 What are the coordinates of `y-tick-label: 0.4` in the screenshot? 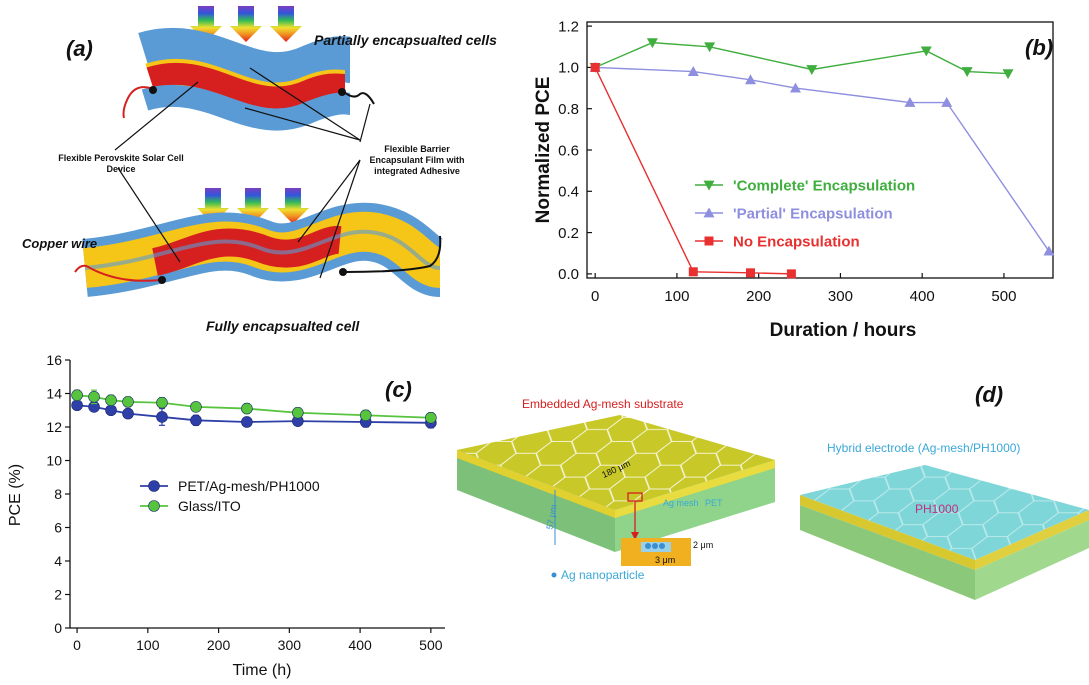 It's located at (568, 192).